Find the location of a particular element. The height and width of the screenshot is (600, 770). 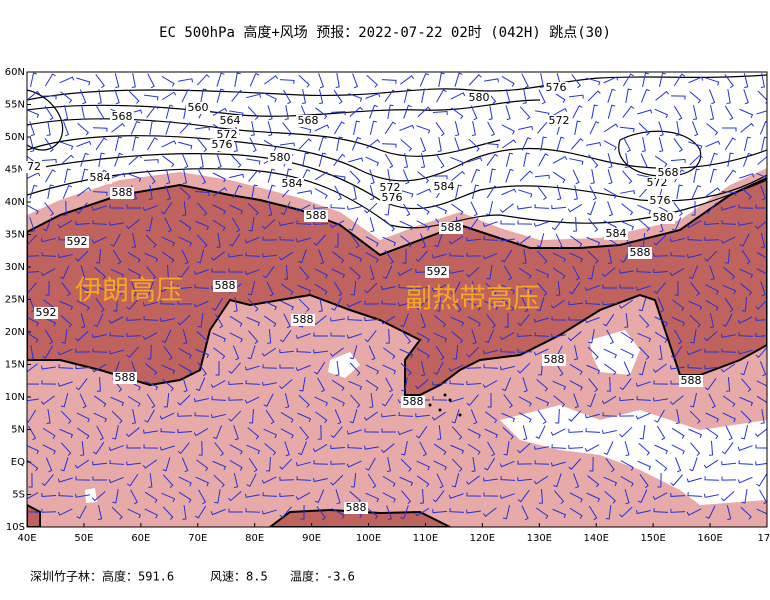

contour-label: 568 is located at coordinates (308, 120).